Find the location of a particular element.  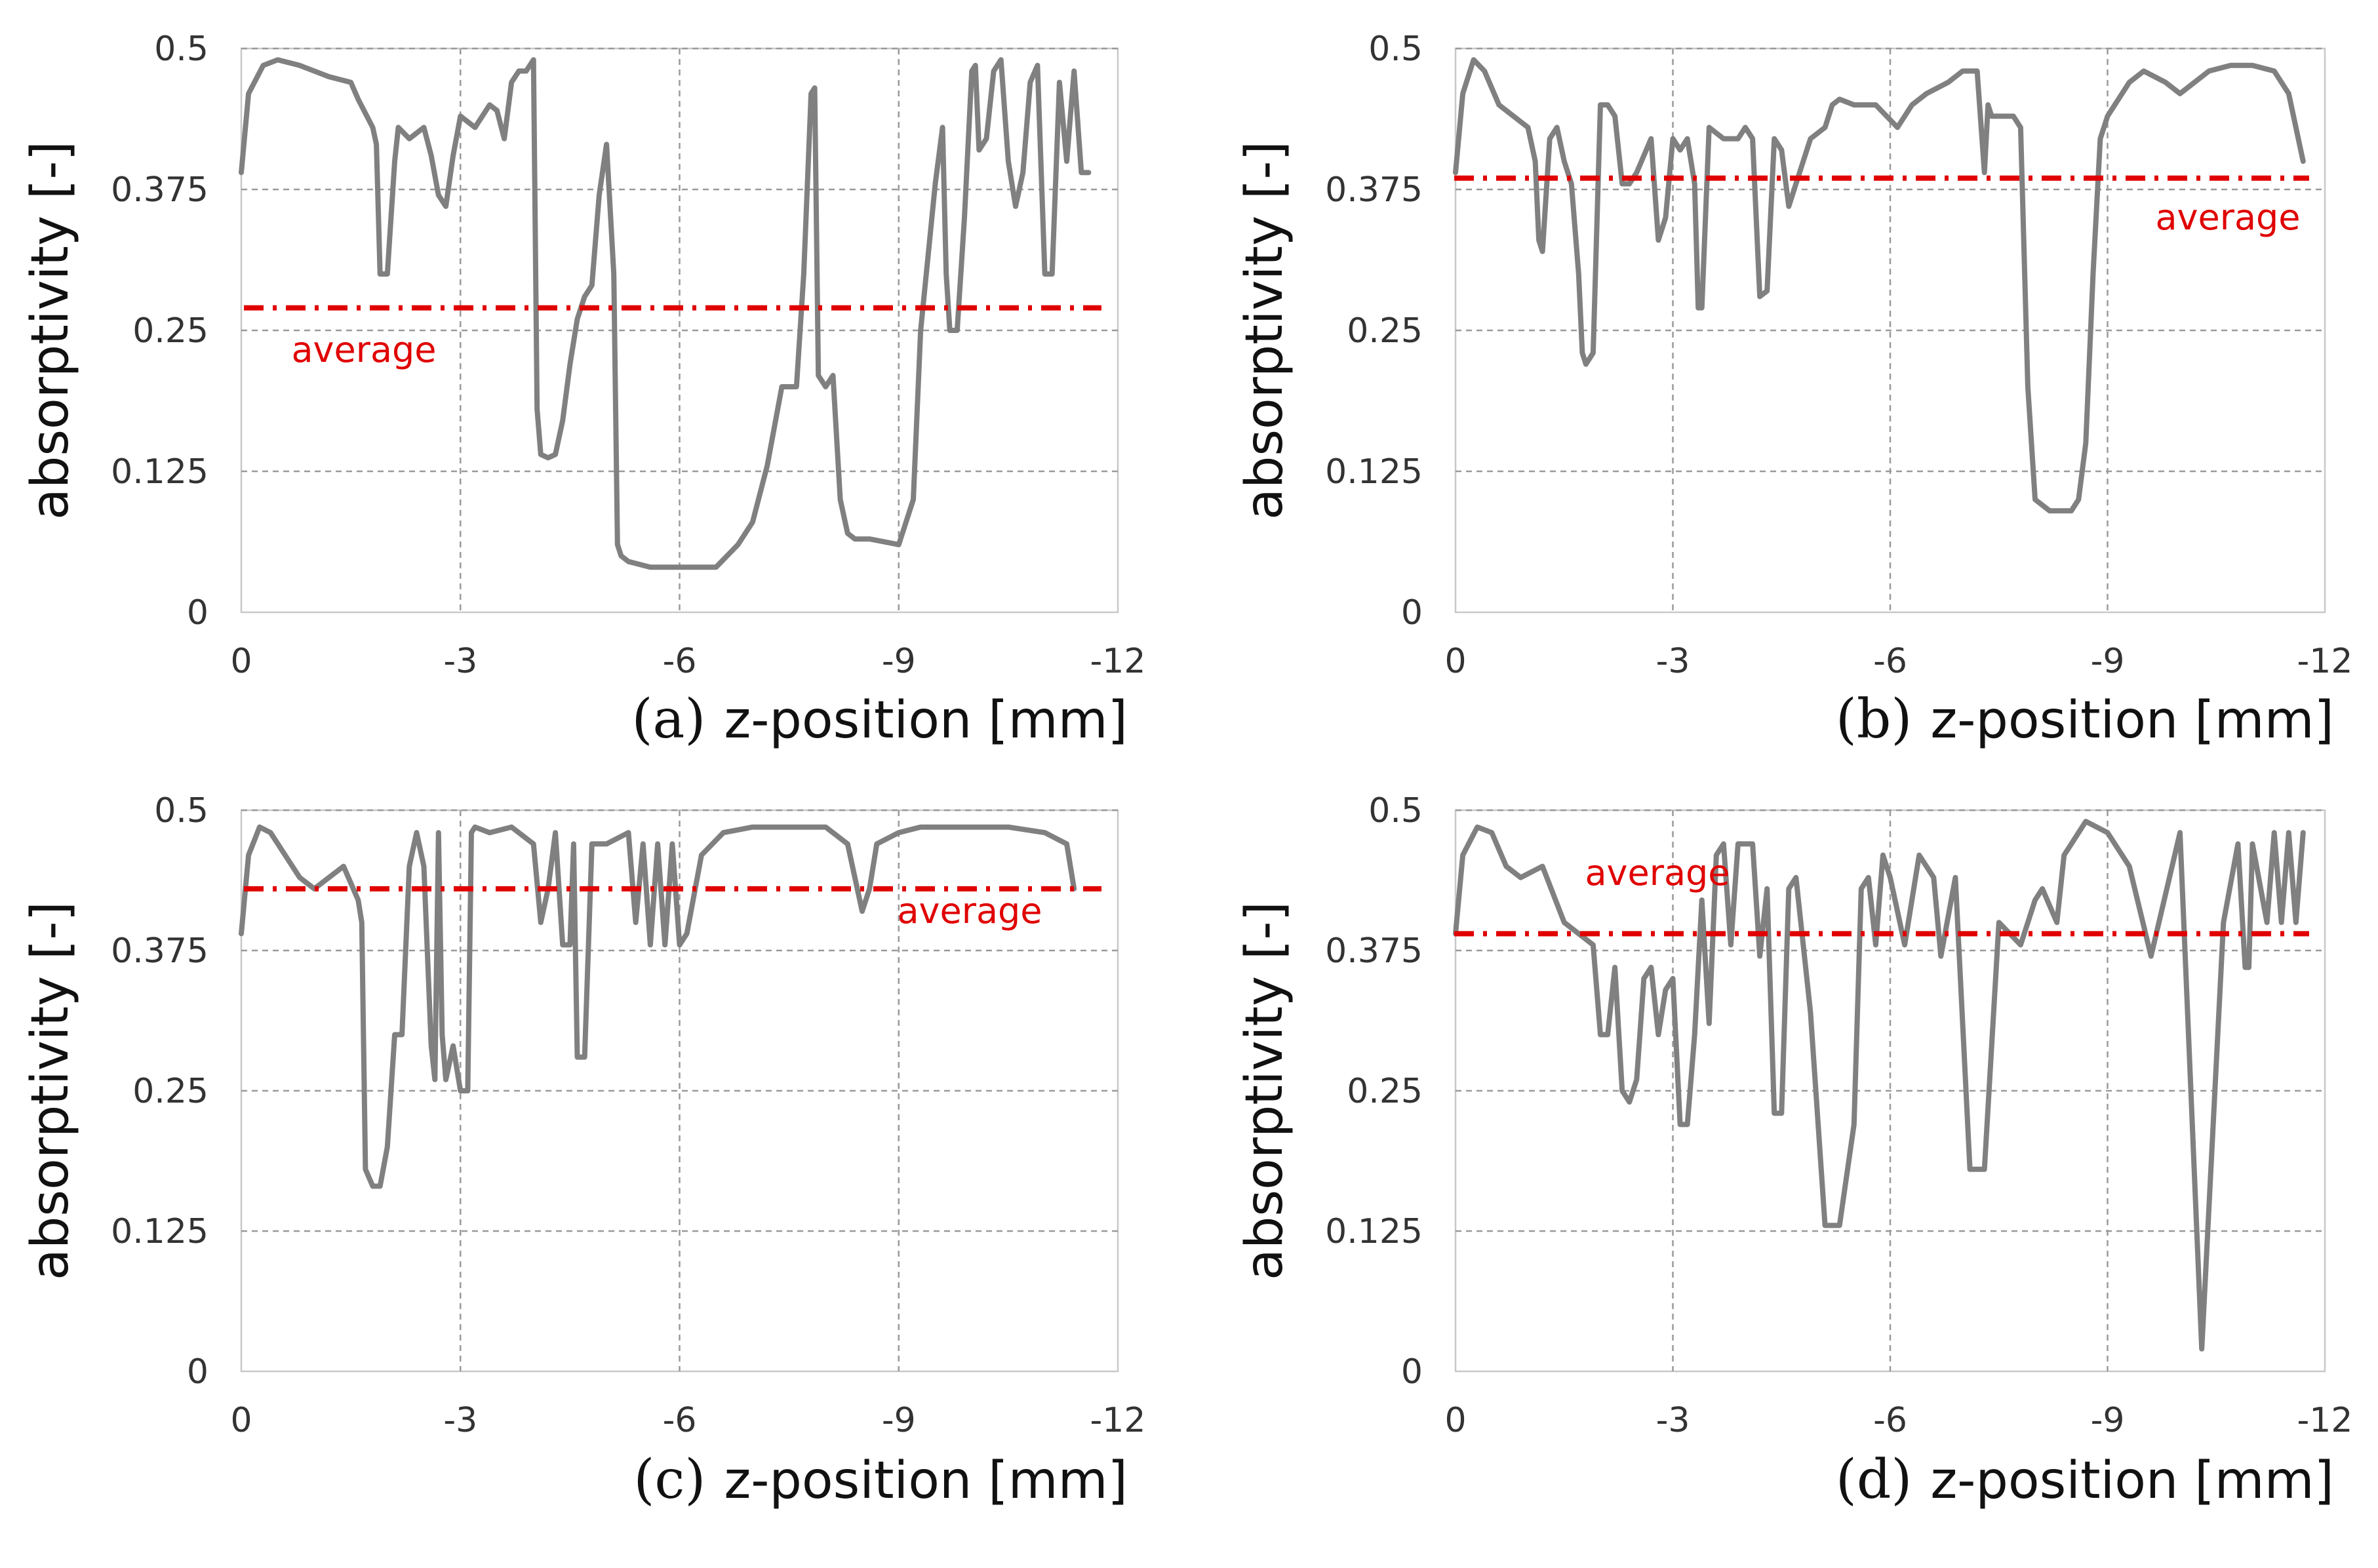

panel-a-label: (a) is located at coordinates (668, 719).